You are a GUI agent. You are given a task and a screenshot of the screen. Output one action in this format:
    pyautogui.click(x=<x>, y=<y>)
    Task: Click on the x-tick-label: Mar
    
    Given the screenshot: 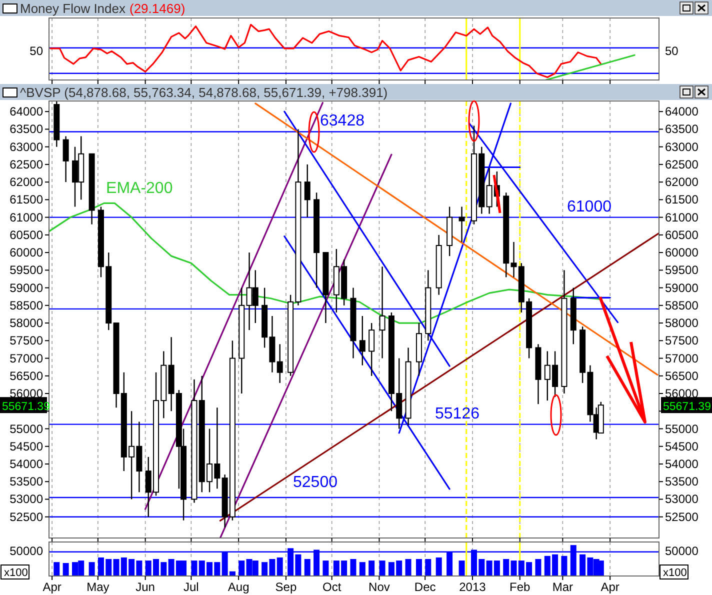 What is the action you would take?
    pyautogui.click(x=563, y=587)
    